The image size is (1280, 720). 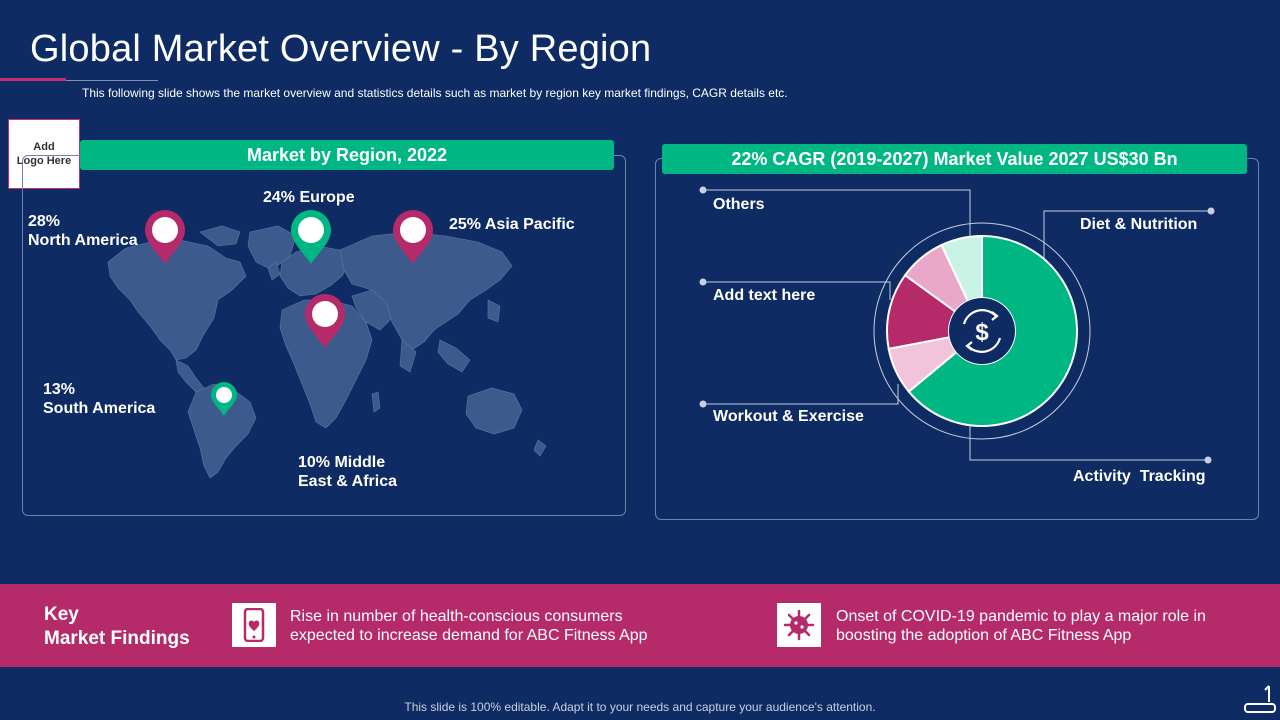 I want to click on virus-icon, so click(x=799, y=625).